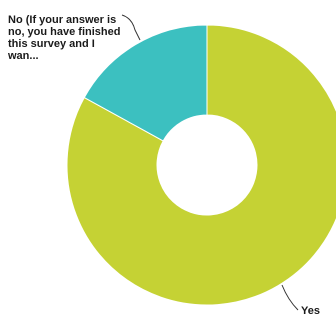  What do you see at coordinates (310, 311) in the screenshot?
I see `slice-label-yes: Yes` at bounding box center [310, 311].